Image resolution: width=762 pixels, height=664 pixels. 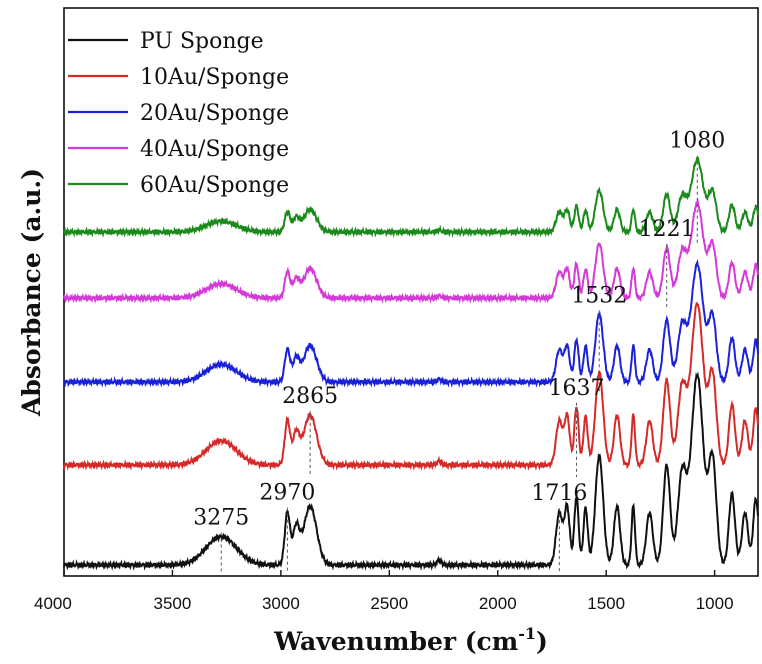 I want to click on annotation-label-0: 3275, so click(x=221, y=518).